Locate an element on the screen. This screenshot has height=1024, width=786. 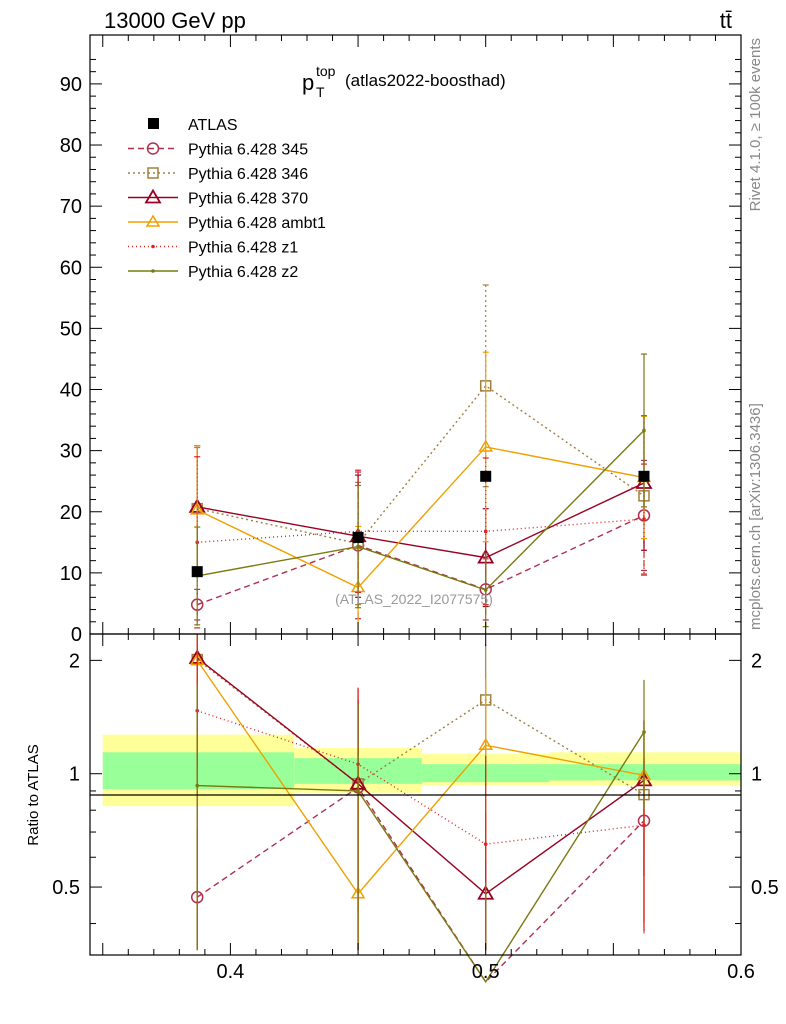
y-tick-label: 0 is located at coordinates (76, 635).